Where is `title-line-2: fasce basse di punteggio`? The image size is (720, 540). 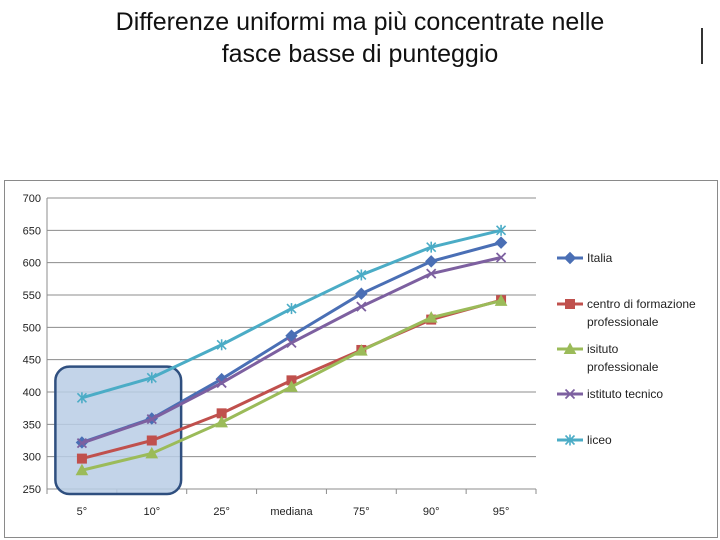
title-line-2: fasce basse di punteggio is located at coordinates (360, 54).